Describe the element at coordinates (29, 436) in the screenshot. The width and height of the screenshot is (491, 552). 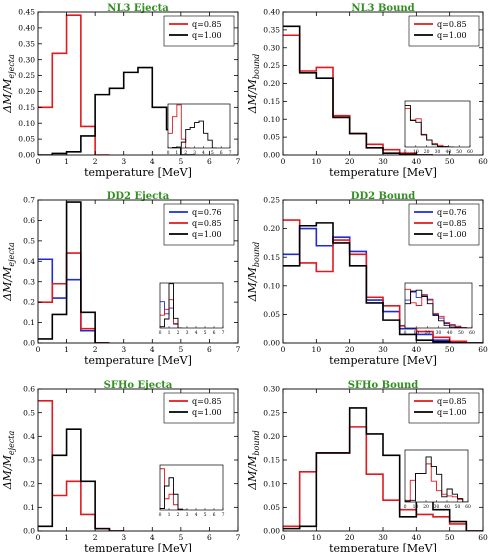
I see `y-tick-label: 0.4` at that location.